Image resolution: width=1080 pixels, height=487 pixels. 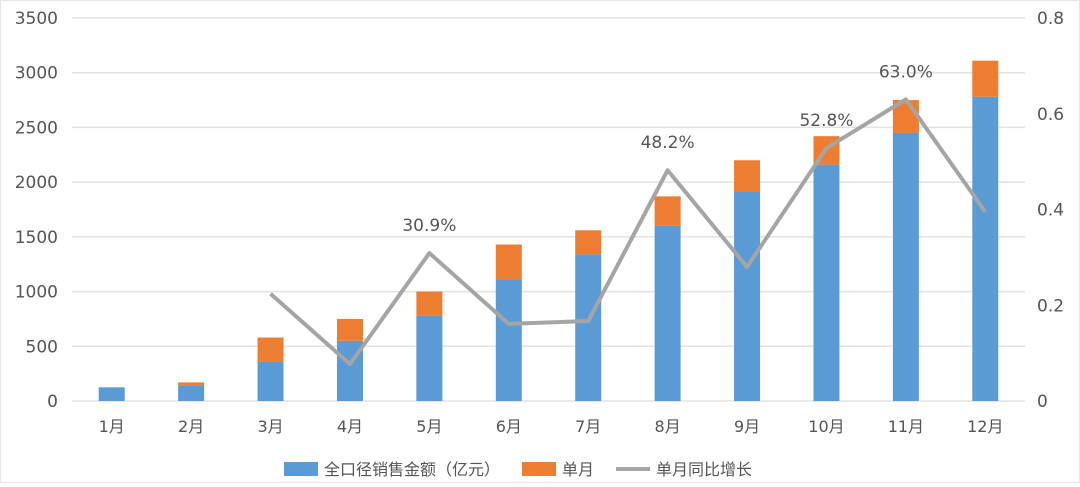 What do you see at coordinates (350, 426) in the screenshot?
I see `x-axis-tick: 4月` at bounding box center [350, 426].